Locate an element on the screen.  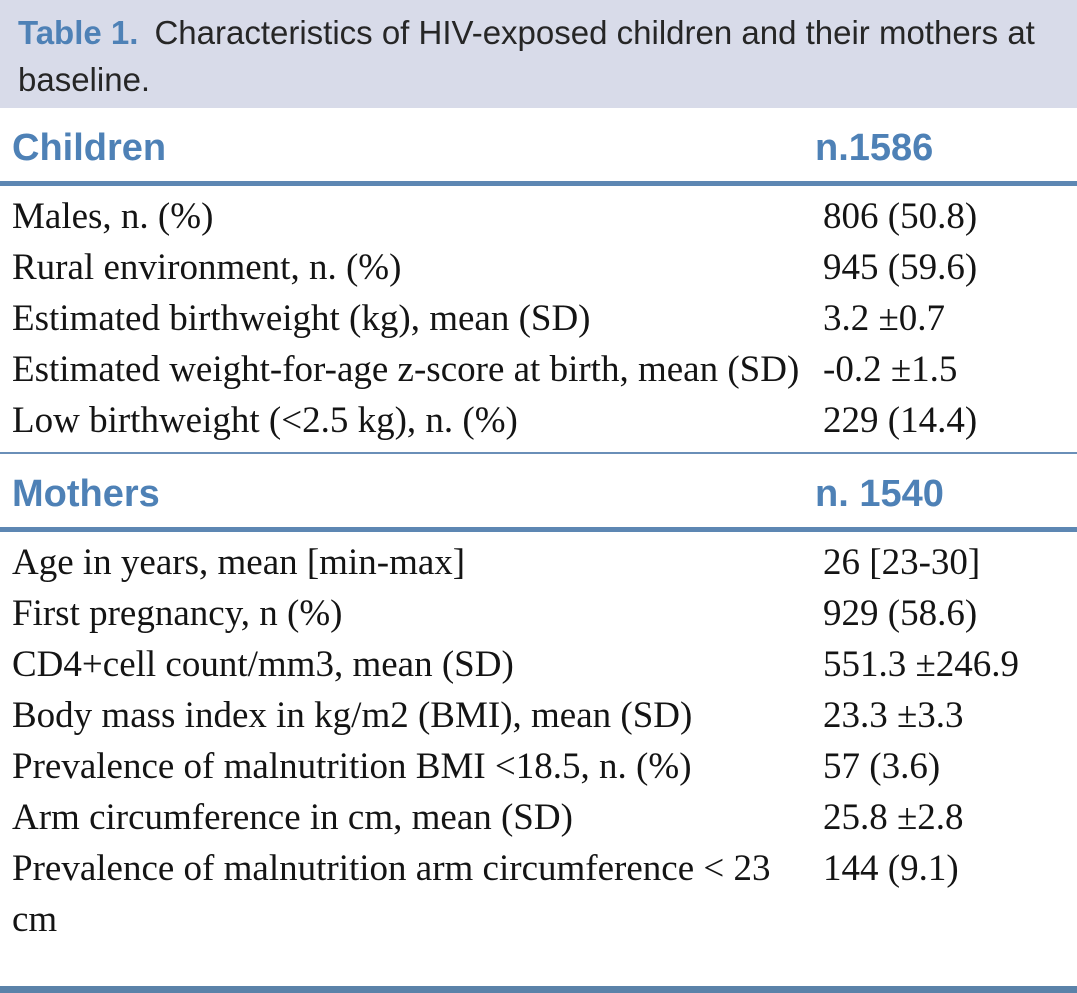
row-label: Estimated birthweight (kg), mean (SD) is located at coordinates (301, 318).